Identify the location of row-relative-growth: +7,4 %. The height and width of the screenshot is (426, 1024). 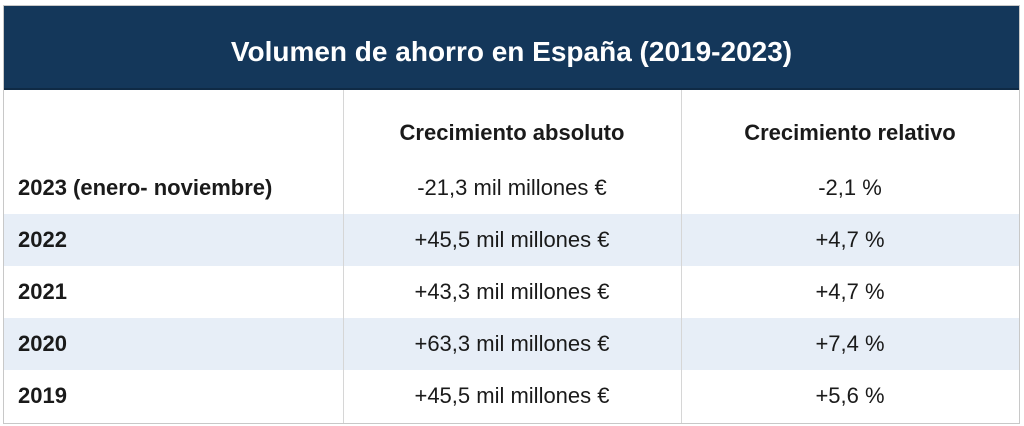
(850, 343).